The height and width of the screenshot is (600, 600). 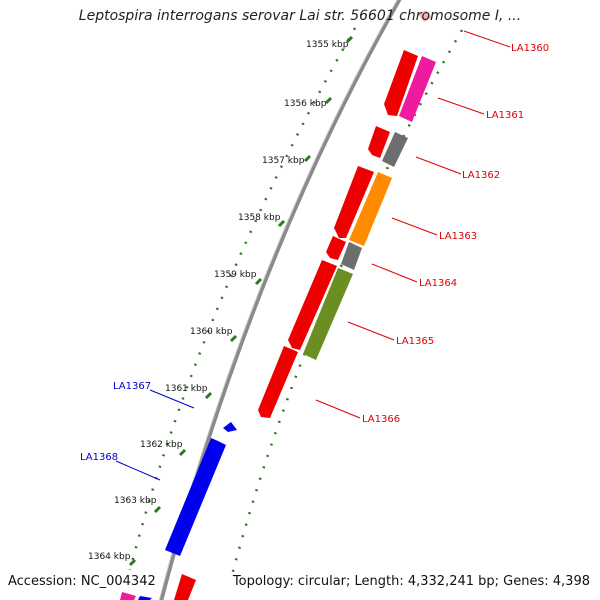 I want to click on gene-feature-la1366, so click(x=278, y=382).